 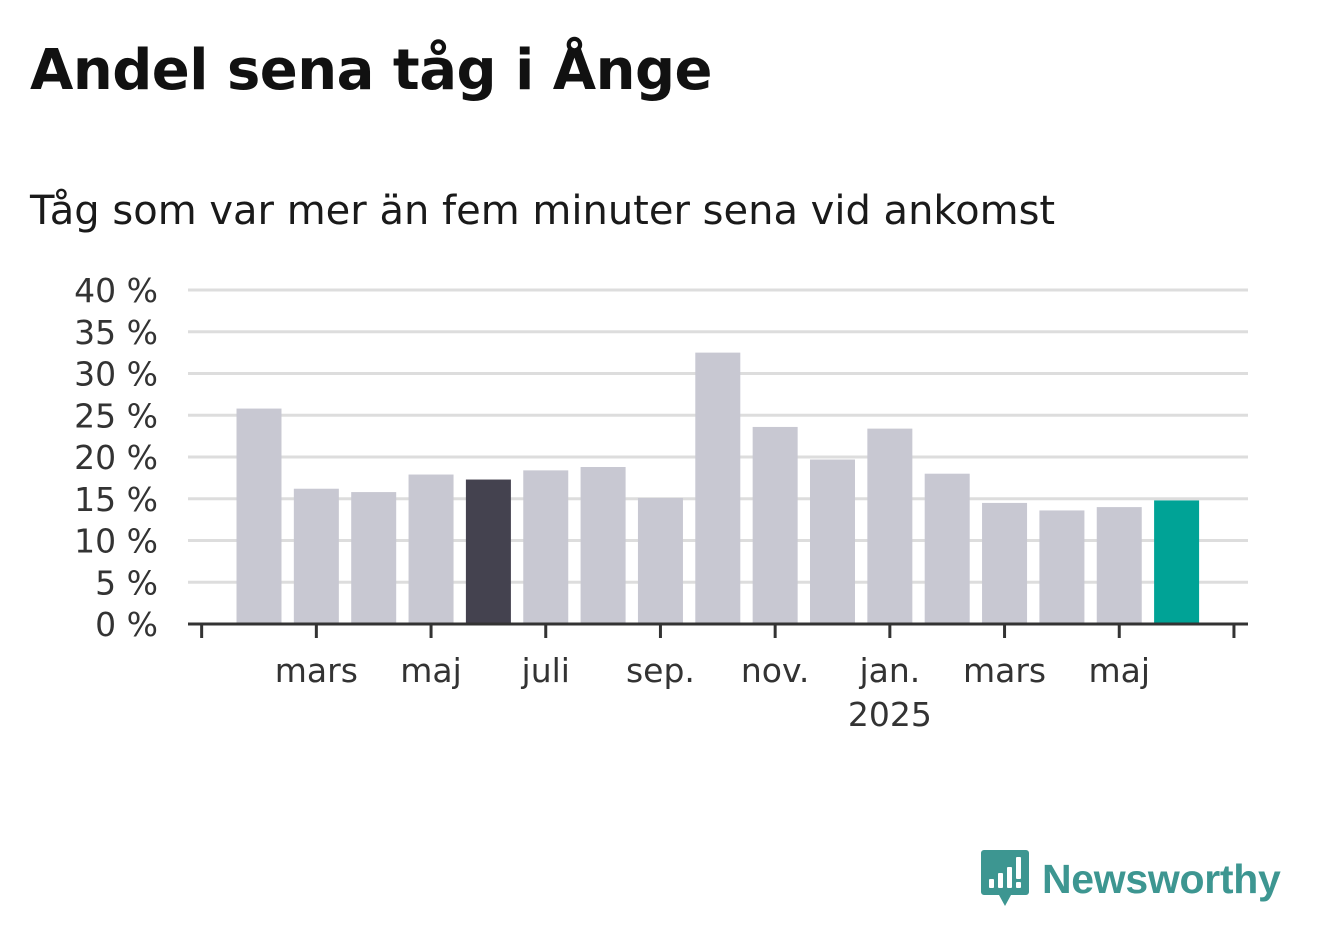 What do you see at coordinates (116, 374) in the screenshot?
I see `y-tick-label: 30 %` at bounding box center [116, 374].